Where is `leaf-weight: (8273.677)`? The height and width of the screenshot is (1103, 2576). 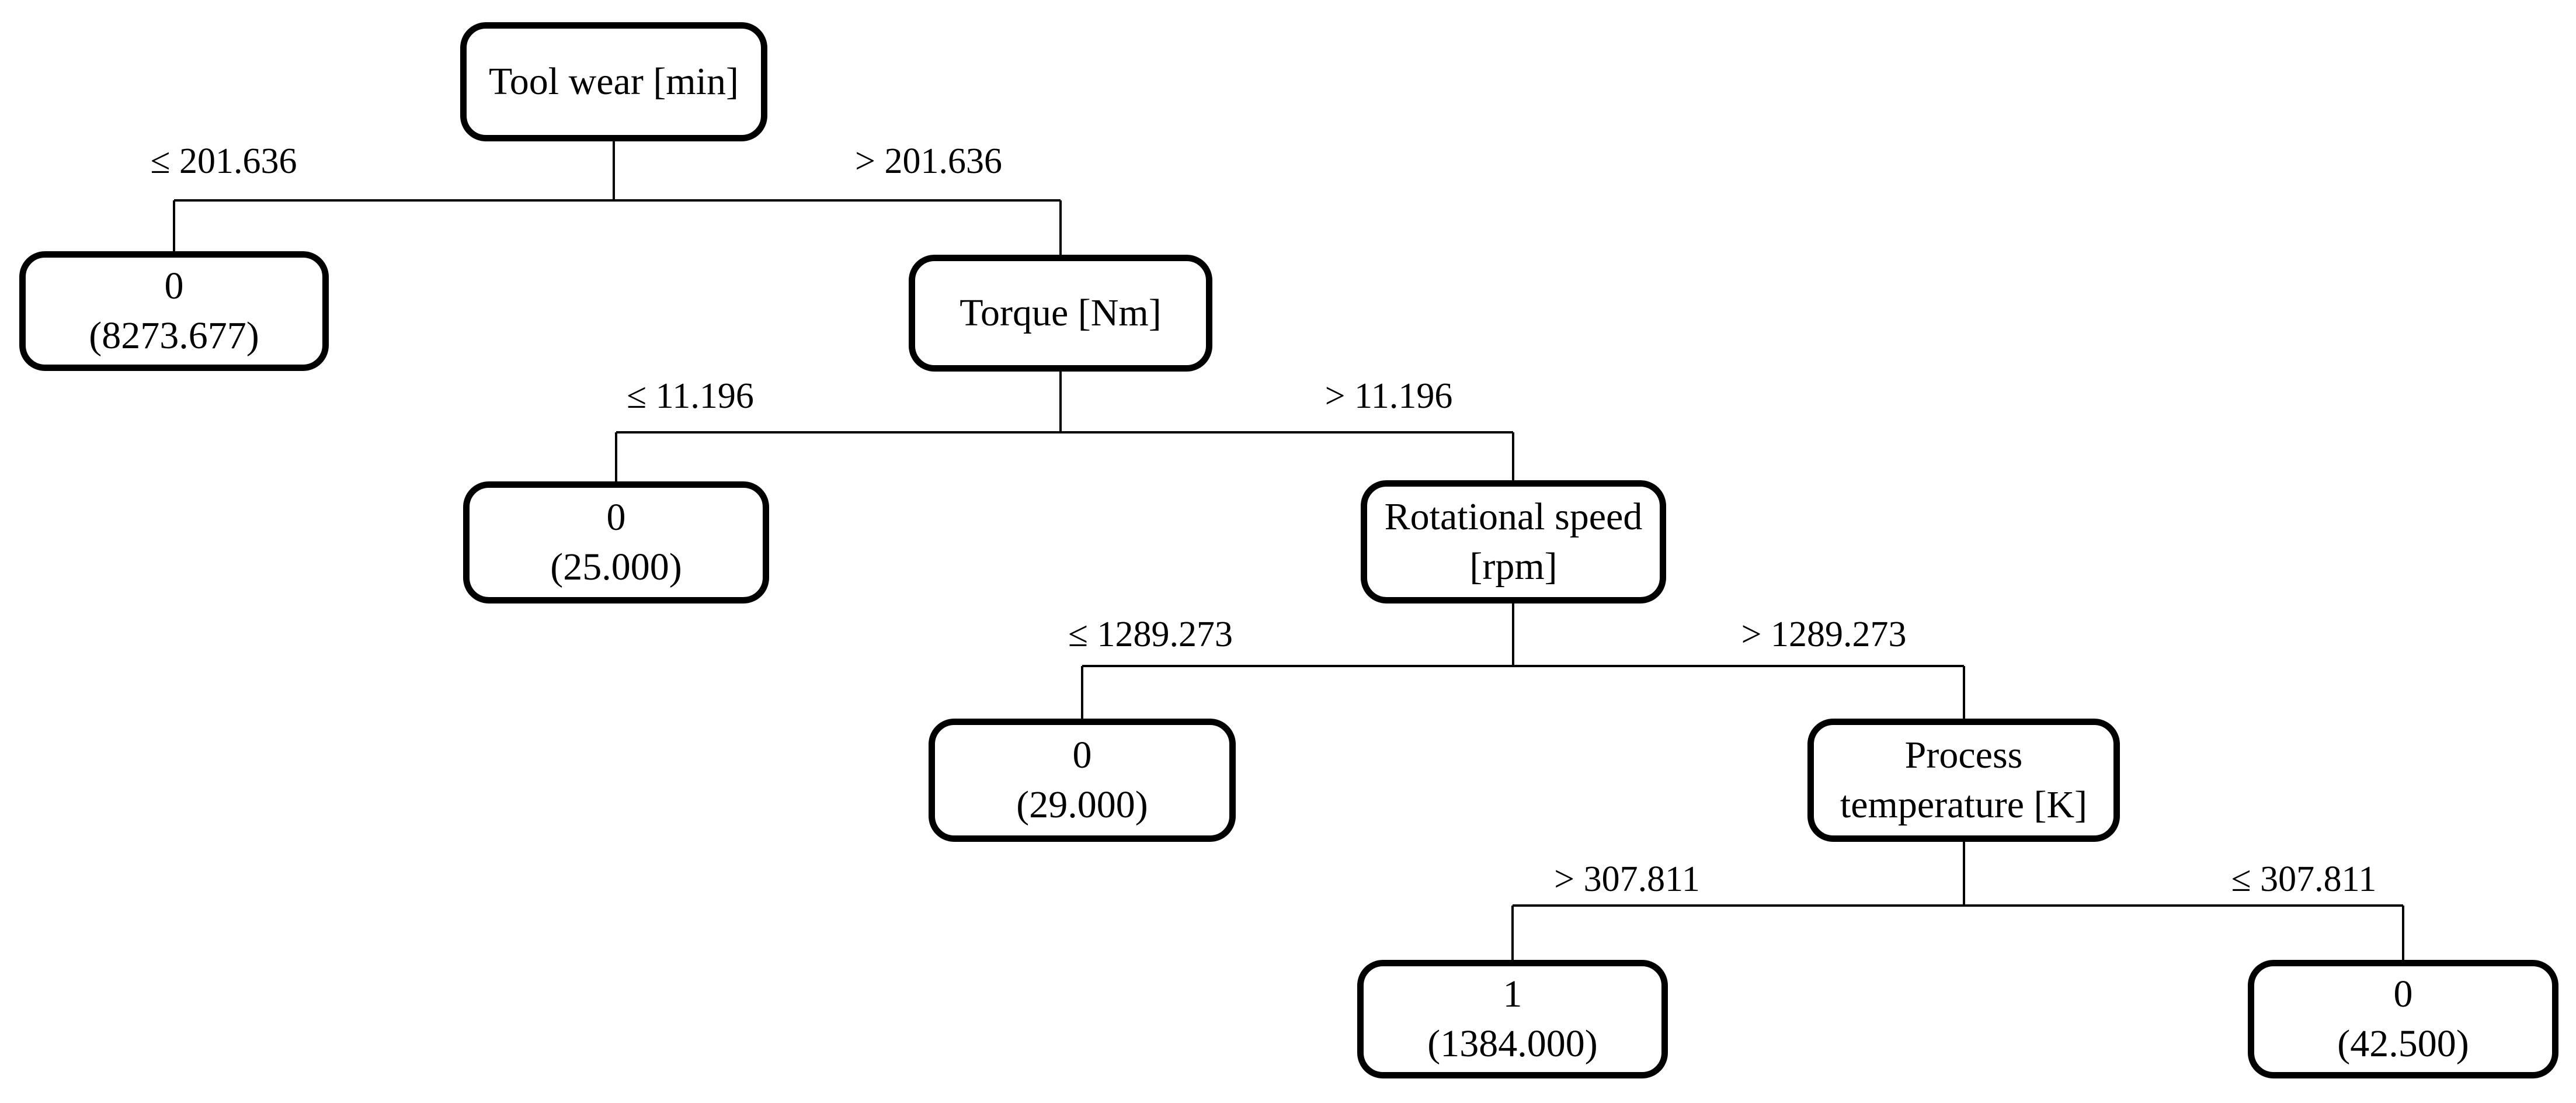 leaf-weight: (8273.677) is located at coordinates (174, 335).